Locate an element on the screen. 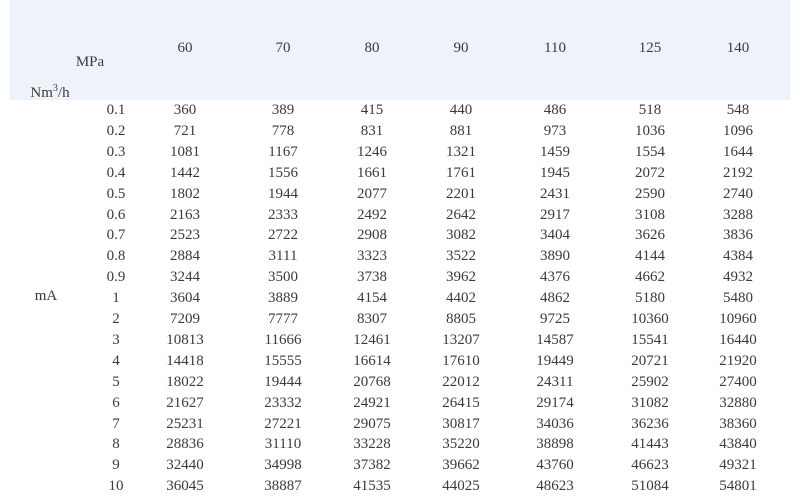  table-cell: 2884 is located at coordinates (185, 256).